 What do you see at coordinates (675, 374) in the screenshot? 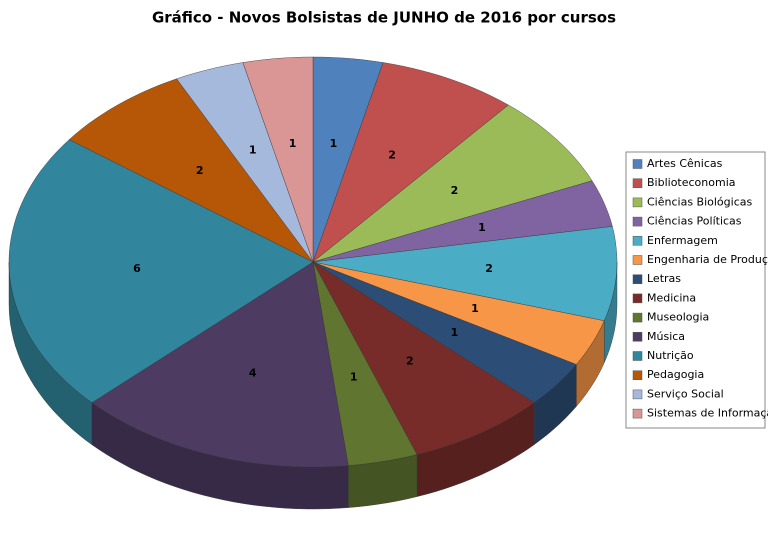
I see `legend-label: Pedagogia` at bounding box center [675, 374].